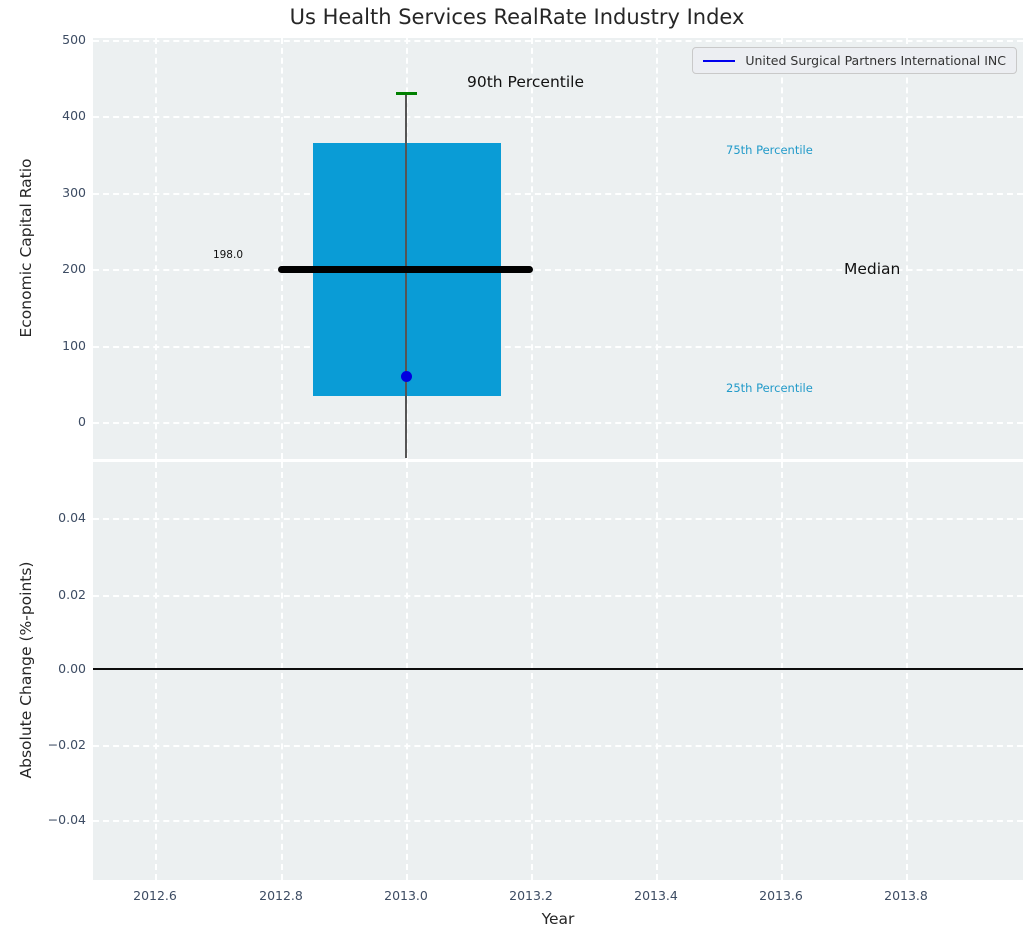 This screenshot has width=1034, height=942. Describe the element at coordinates (227, 255) in the screenshot. I see `median-value-label: 198.0` at that location.